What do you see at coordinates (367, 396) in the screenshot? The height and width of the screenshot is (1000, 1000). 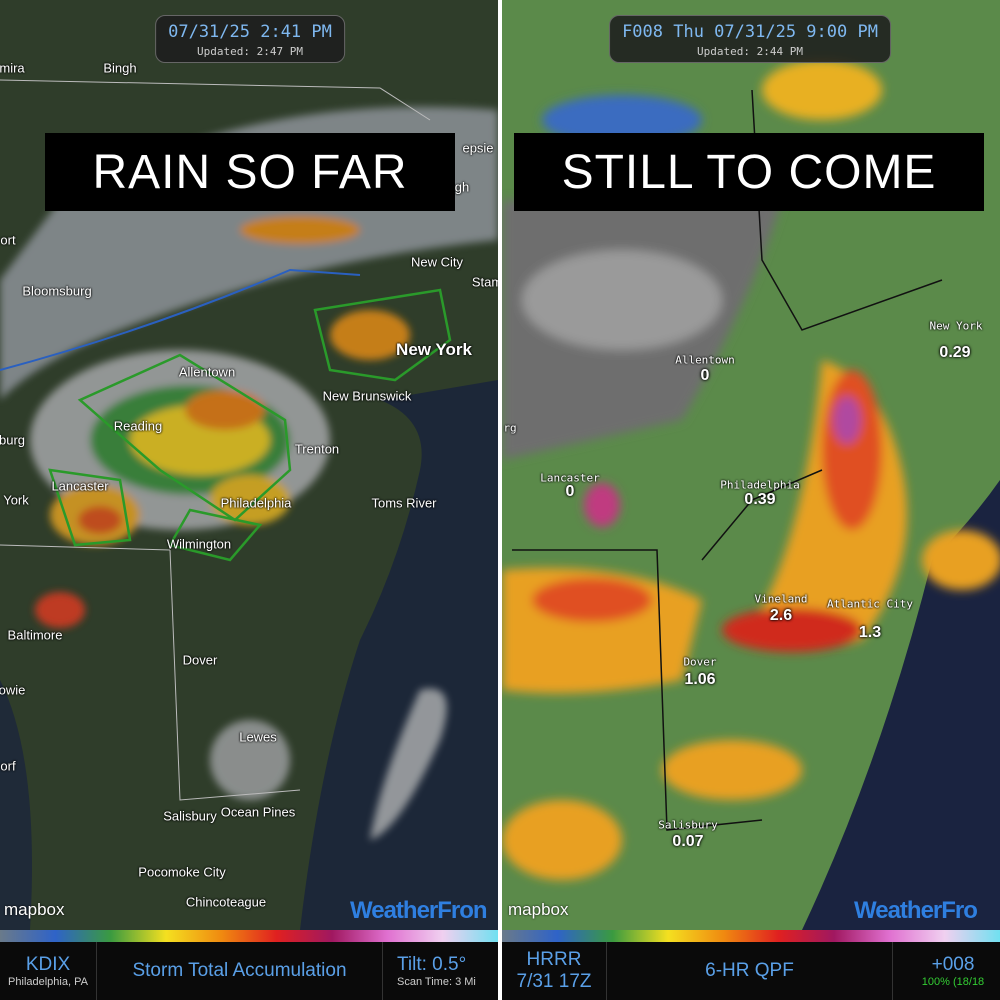 I see `place-label: New Brunswick` at bounding box center [367, 396].